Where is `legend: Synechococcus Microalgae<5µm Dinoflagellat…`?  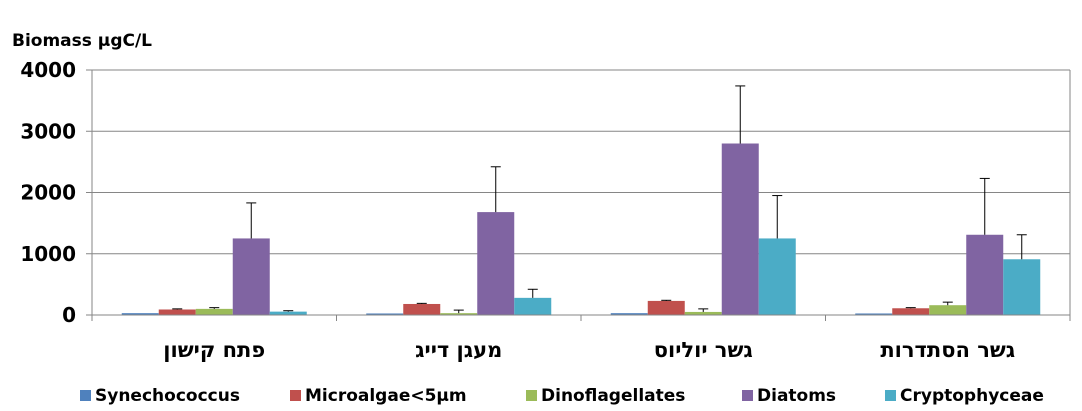 legend: Synechococcus Microalgae<5µm Dinoflagellat… is located at coordinates (562, 396).